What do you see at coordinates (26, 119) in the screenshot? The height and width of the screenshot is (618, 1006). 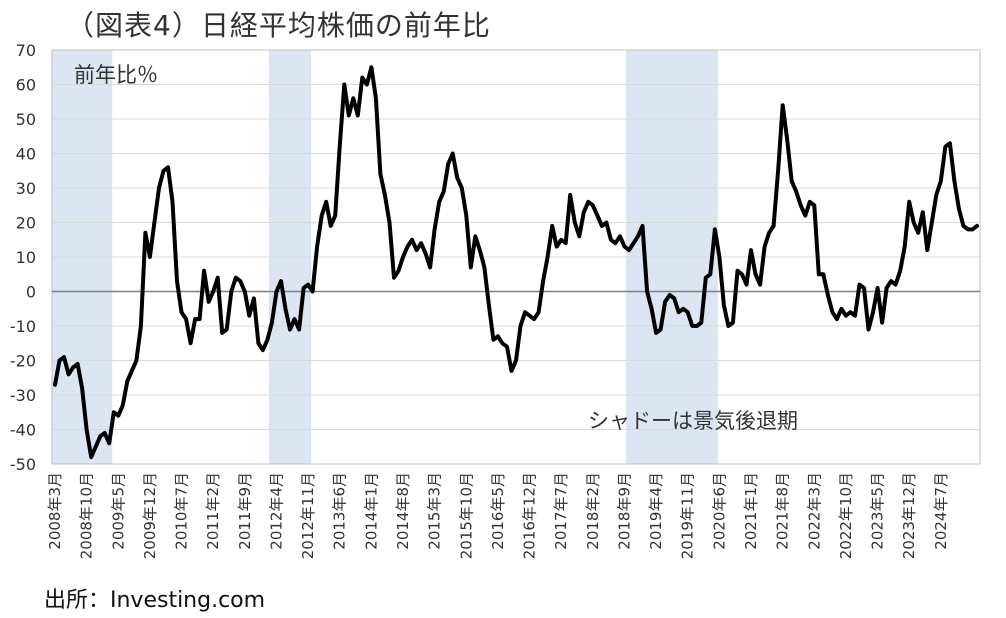 I see `y-tick-label: 50` at bounding box center [26, 119].